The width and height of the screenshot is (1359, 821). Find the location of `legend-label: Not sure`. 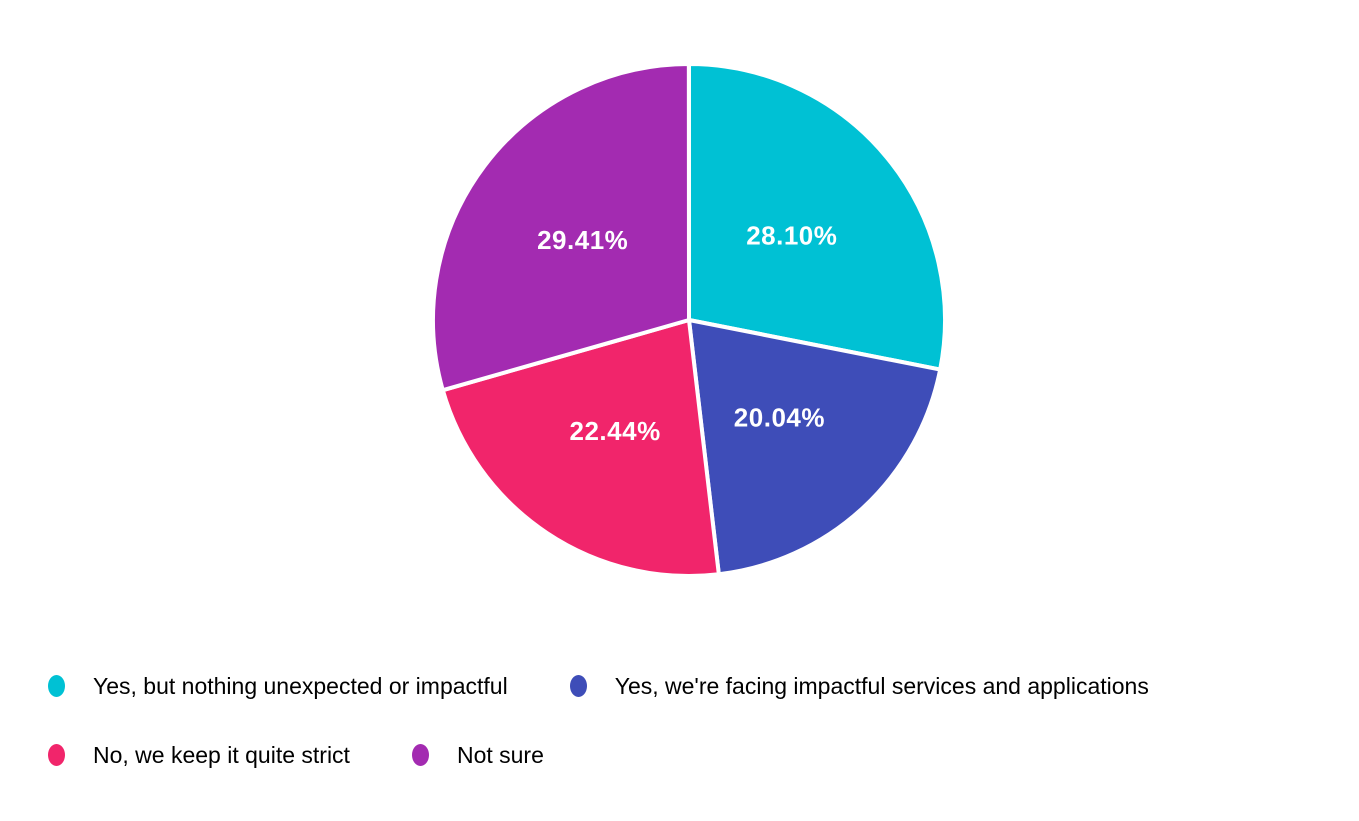

legend-label: Not sure is located at coordinates (500, 755).